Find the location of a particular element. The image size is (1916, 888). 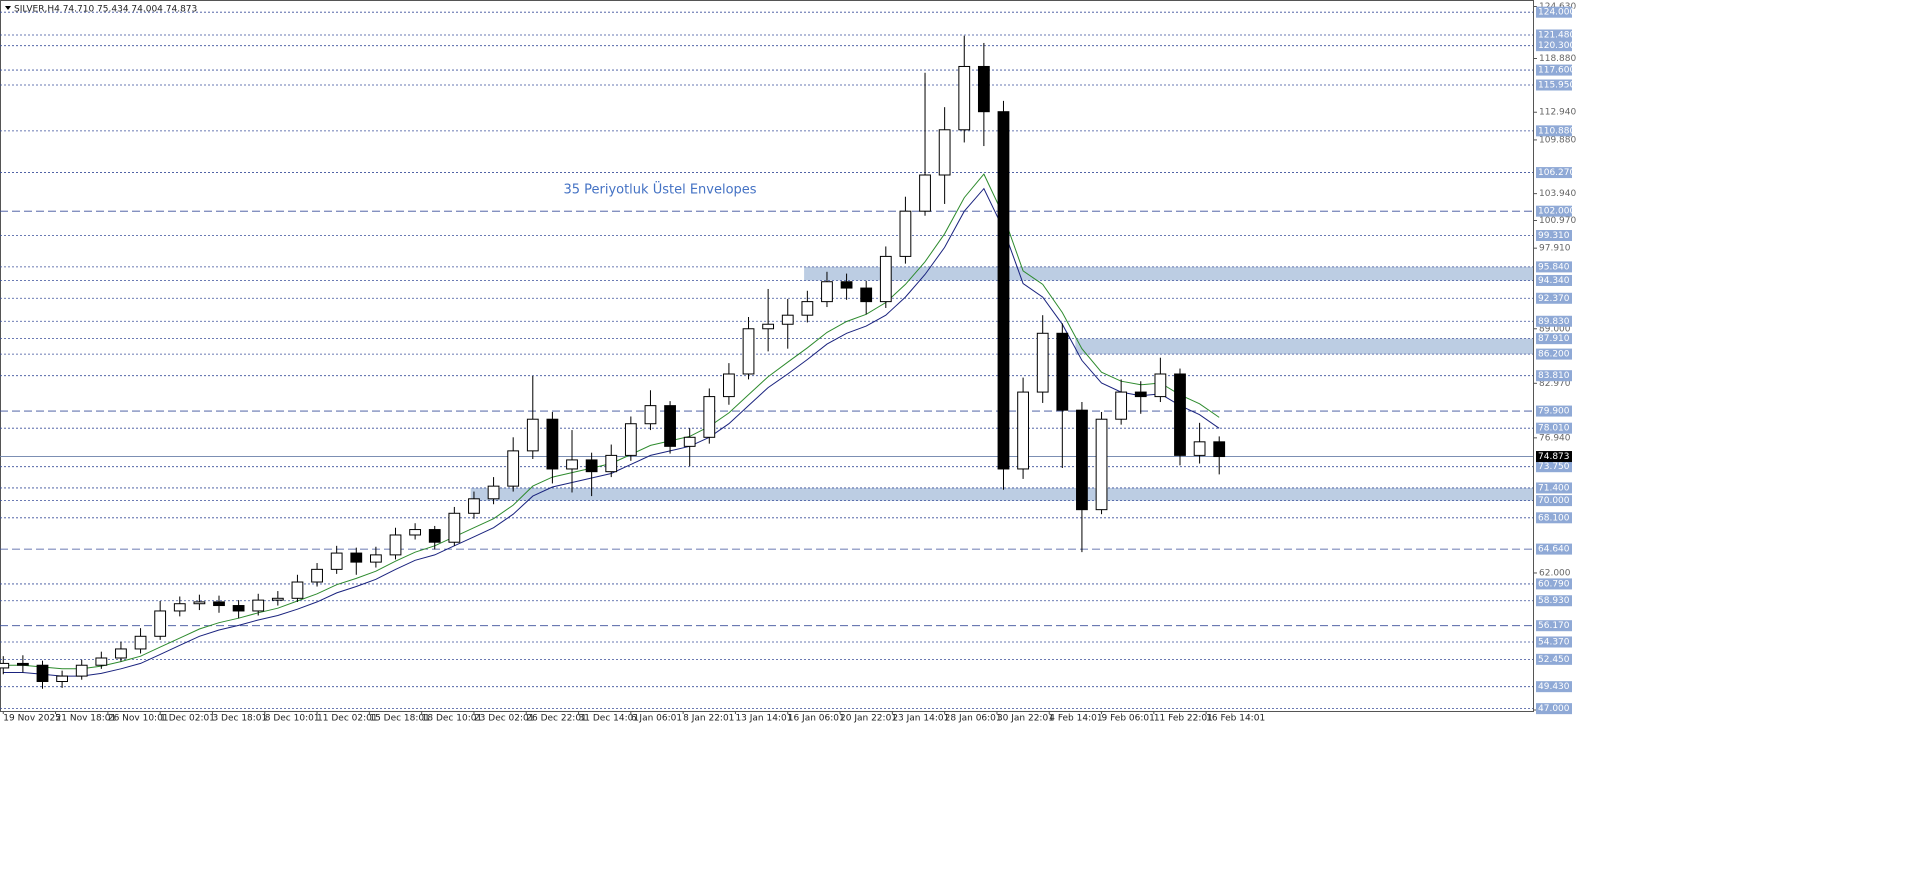

level-label: 89.830 is located at coordinates (1554, 322).